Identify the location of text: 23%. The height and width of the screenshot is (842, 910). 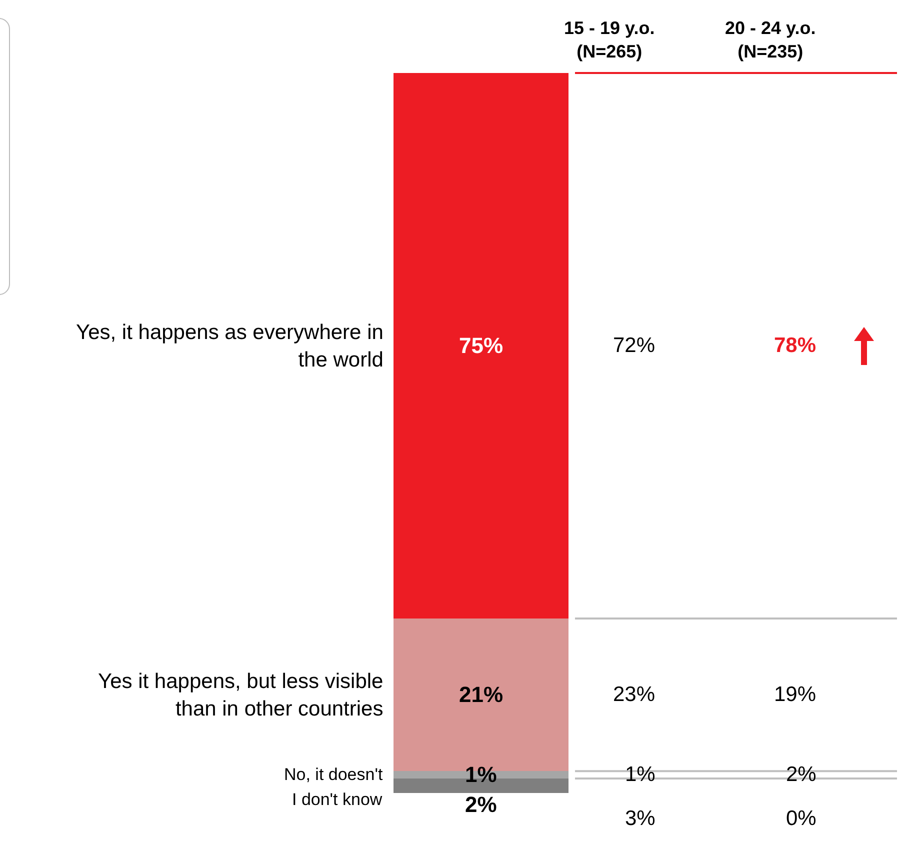
(634, 694).